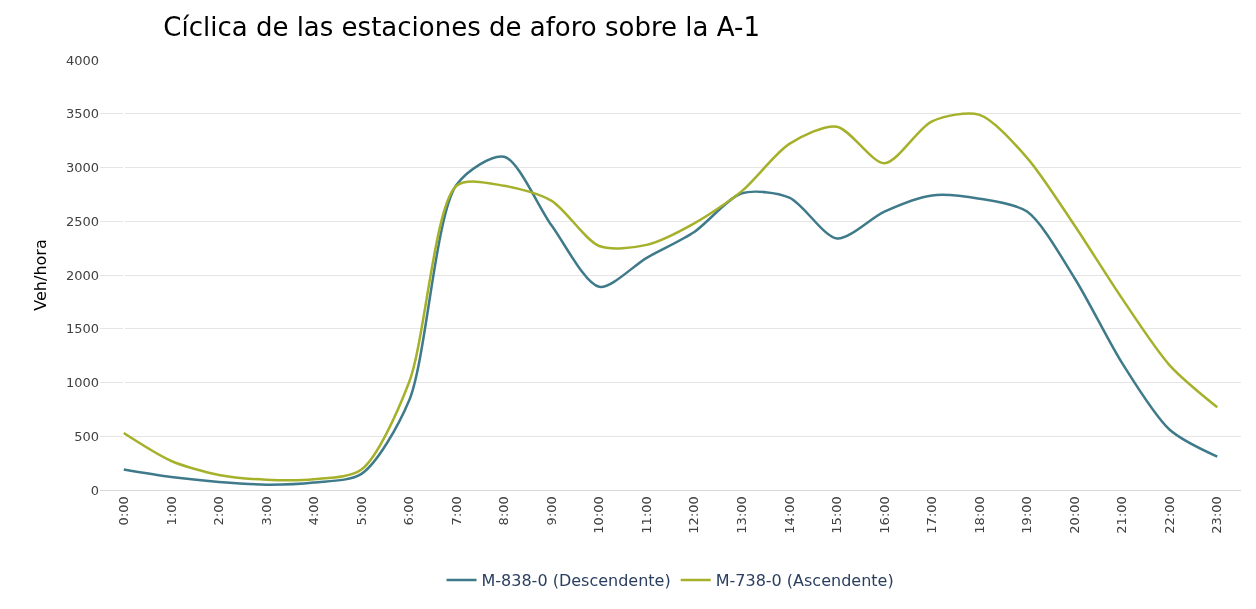 This screenshot has height=609, width=1256. What do you see at coordinates (646, 515) in the screenshot?
I see `x-tick-label: 11:00` at bounding box center [646, 515].